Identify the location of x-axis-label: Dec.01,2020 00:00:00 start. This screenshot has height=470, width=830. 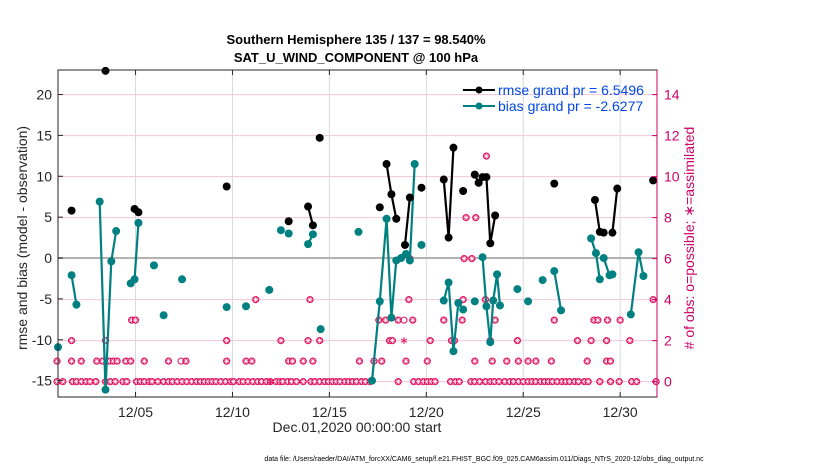
(357, 427).